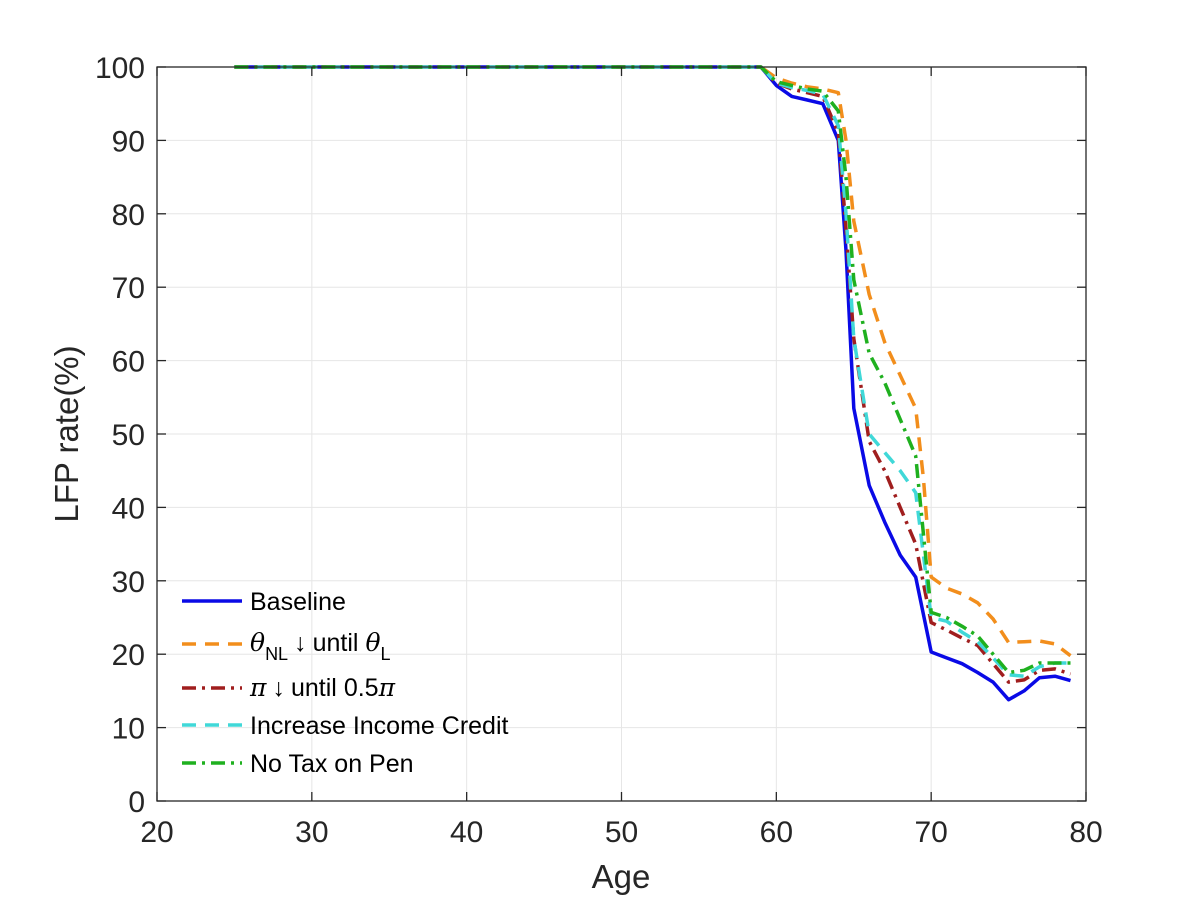  What do you see at coordinates (621, 832) in the screenshot?
I see `x-tick-label: 50` at bounding box center [621, 832].